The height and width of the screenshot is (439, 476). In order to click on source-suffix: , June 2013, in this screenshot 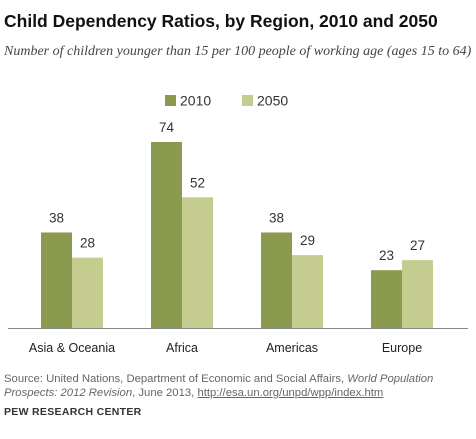, I will do `click(165, 393)`.